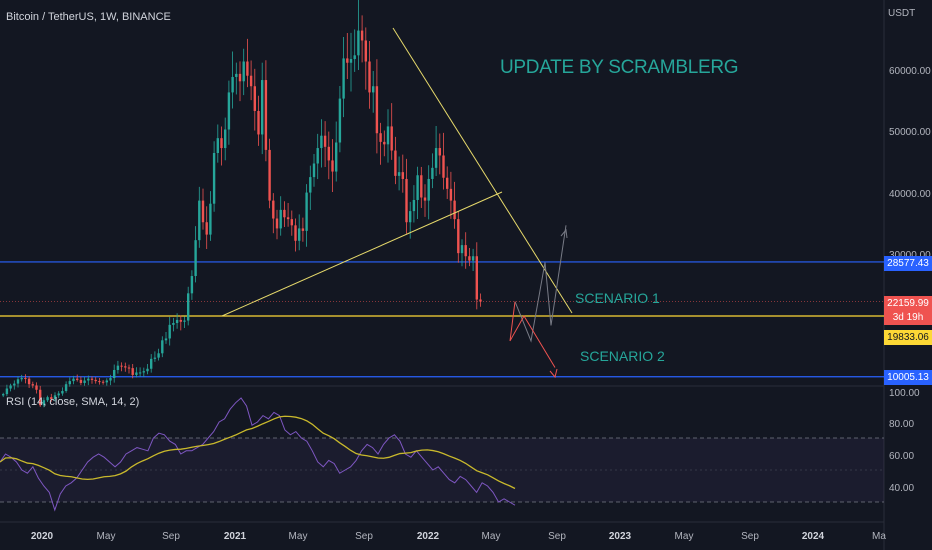  Describe the element at coordinates (428, 536) in the screenshot. I see `x-tick-2022: 2022` at that location.